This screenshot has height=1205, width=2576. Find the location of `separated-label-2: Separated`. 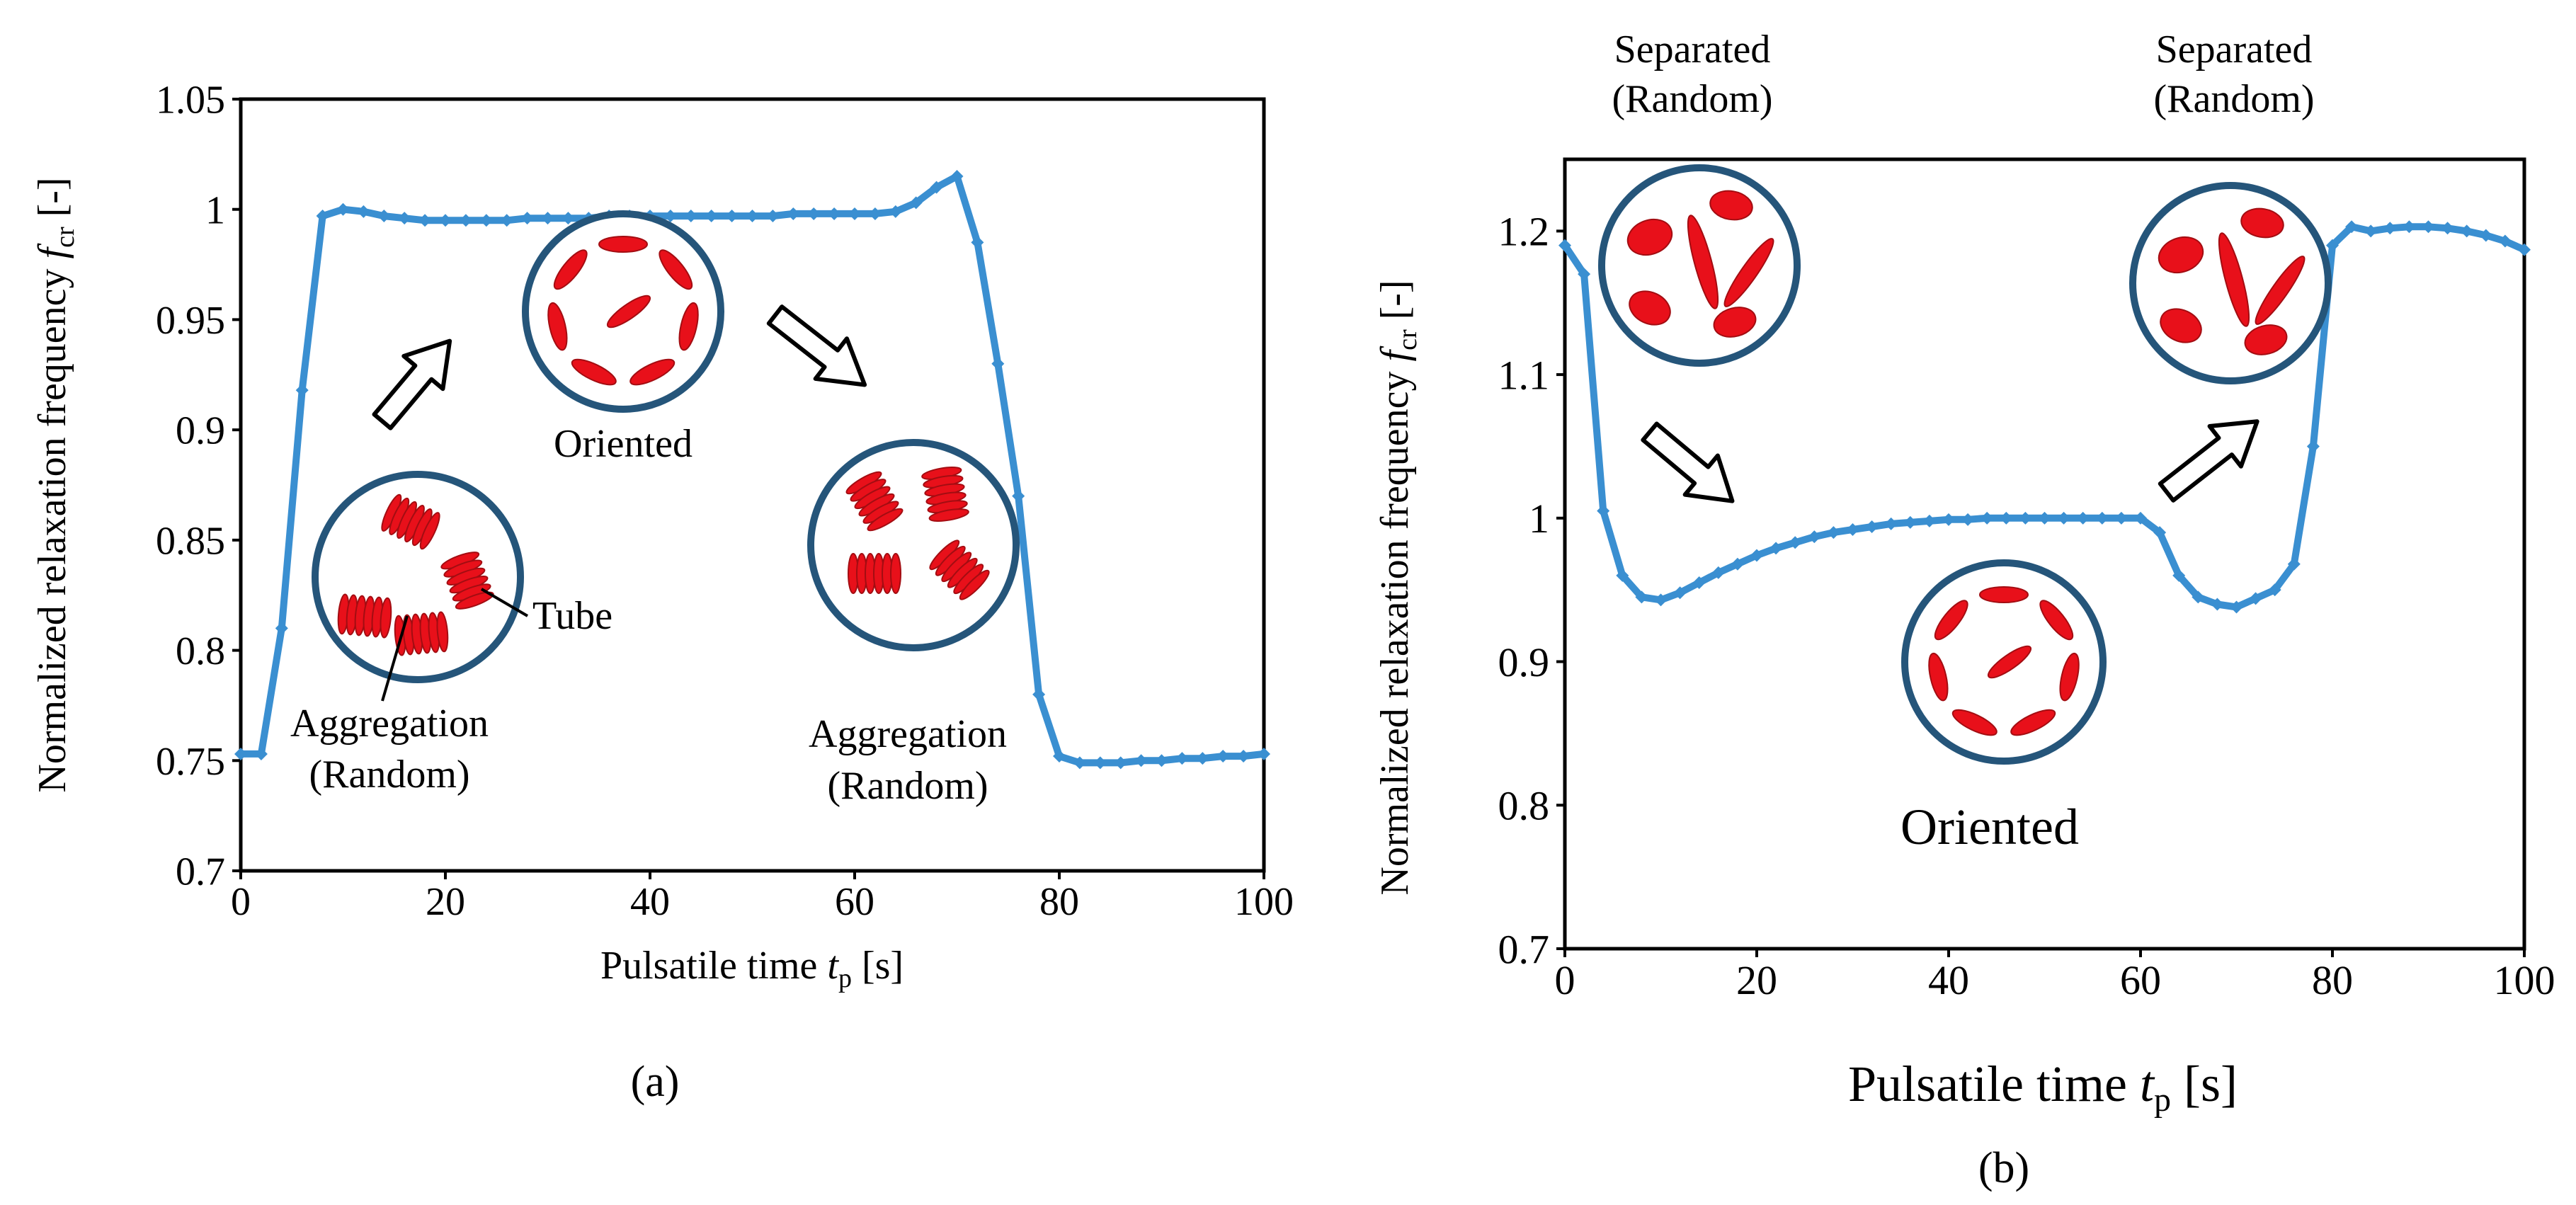

separated-label-2: Separated is located at coordinates (2234, 50).